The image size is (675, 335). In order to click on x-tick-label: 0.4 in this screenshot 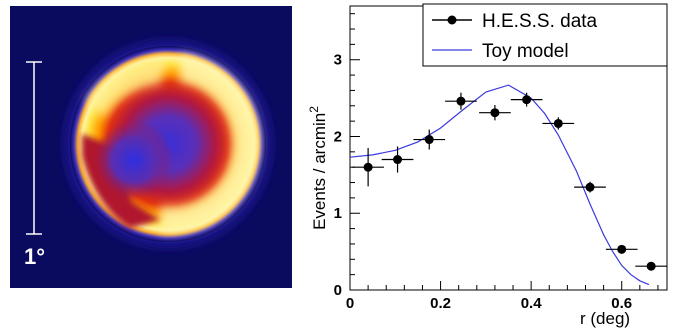, I will do `click(532, 303)`.